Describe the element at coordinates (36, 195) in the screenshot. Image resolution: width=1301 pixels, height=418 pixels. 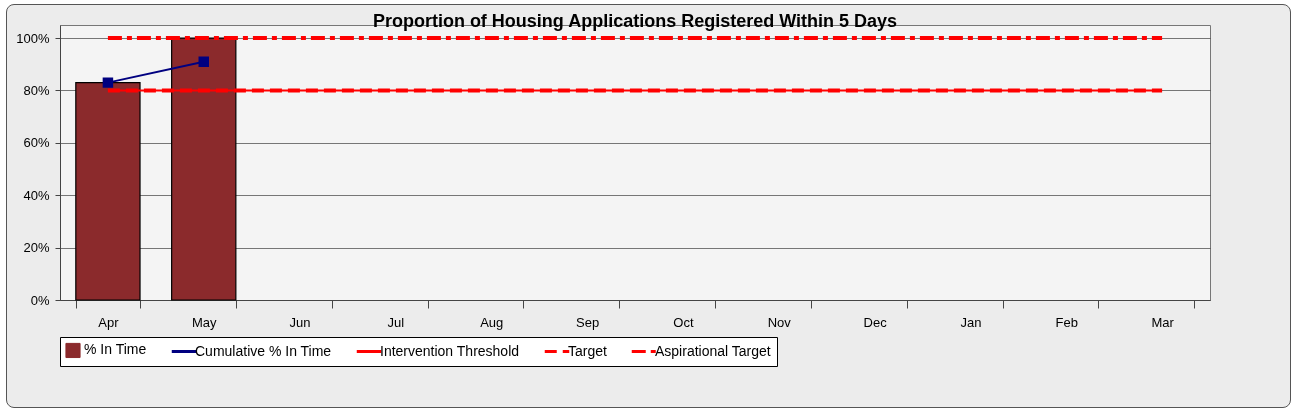
I see `y-tick-label: 40%` at that location.